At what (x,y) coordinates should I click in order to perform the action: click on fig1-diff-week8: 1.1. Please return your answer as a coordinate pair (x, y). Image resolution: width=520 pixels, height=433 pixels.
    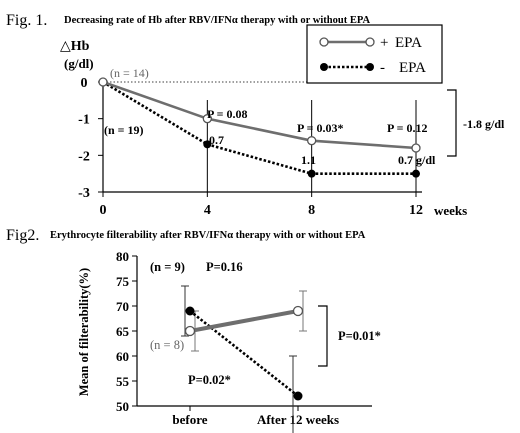
    Looking at the image, I should click on (308, 160).